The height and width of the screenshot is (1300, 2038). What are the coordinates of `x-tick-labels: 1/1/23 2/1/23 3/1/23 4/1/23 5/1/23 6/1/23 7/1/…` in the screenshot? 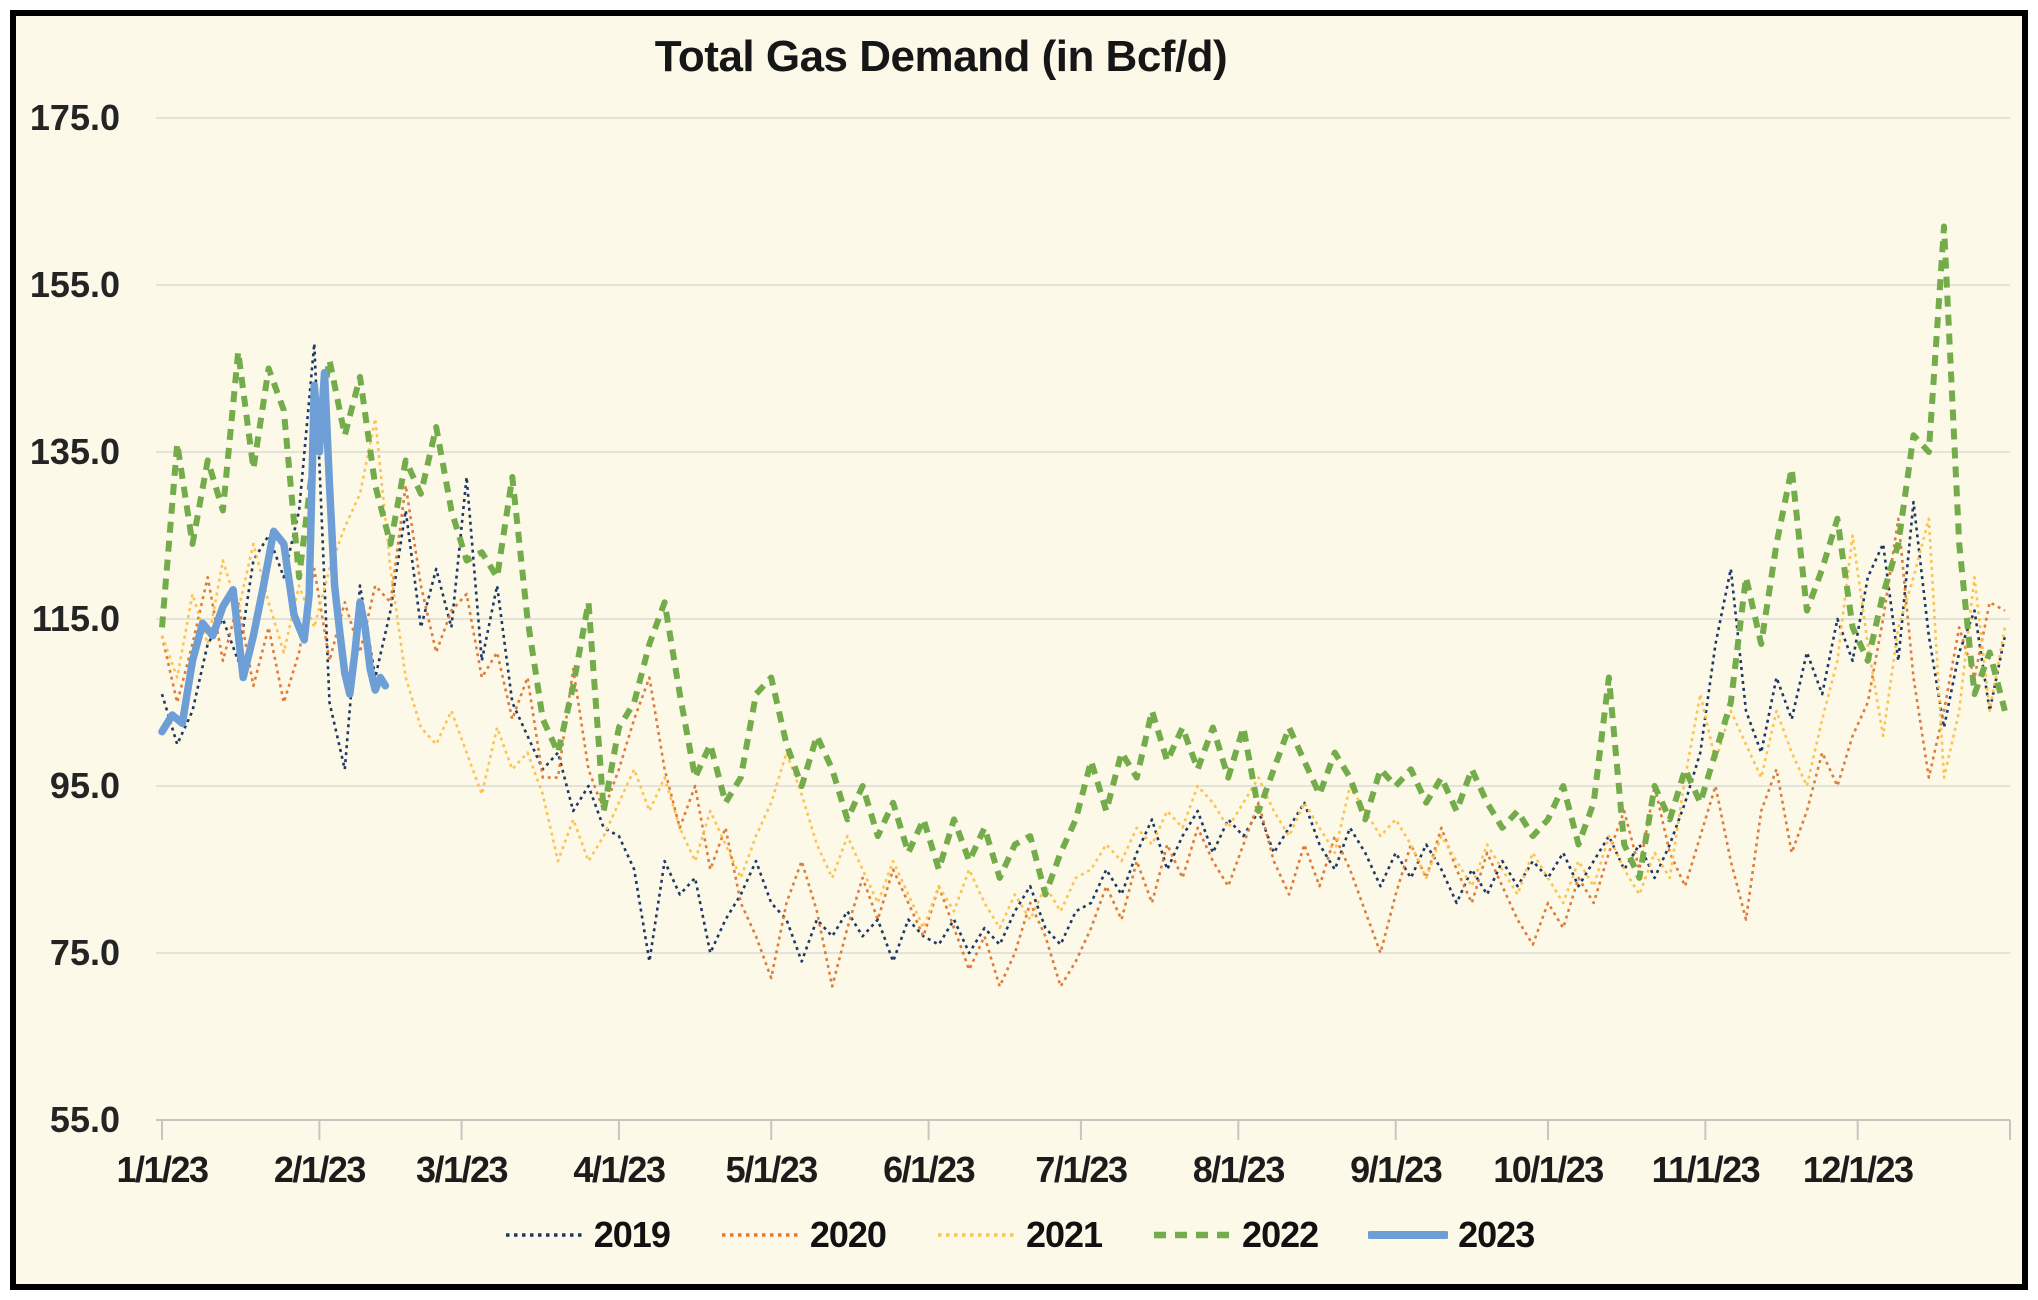 It's located at (1015, 1169).